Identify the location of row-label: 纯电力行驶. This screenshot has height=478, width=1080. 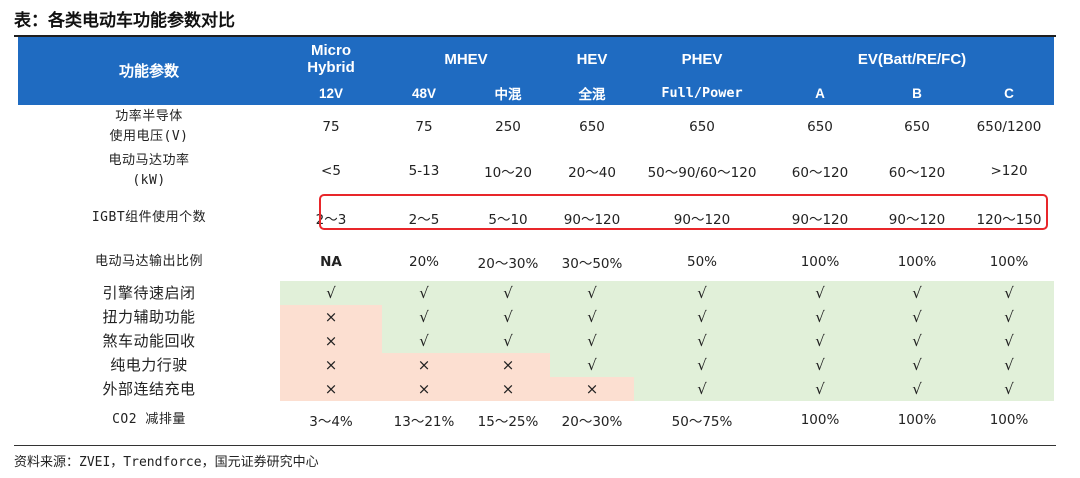
(149, 365).